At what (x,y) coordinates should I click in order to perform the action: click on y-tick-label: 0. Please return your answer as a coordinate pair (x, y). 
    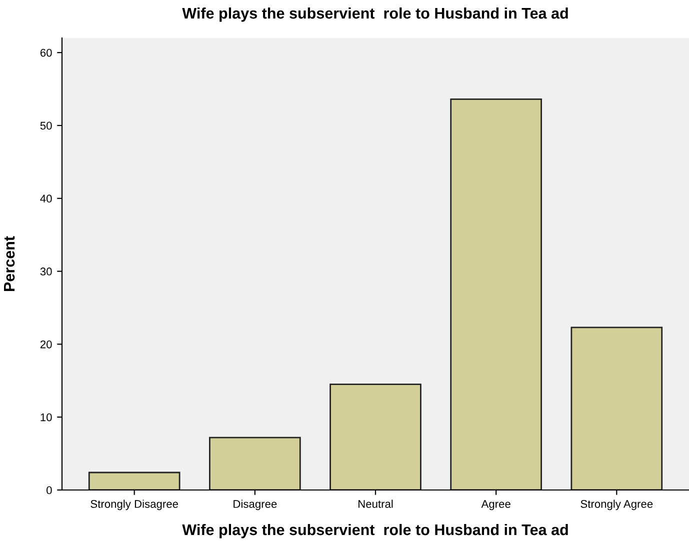
    Looking at the image, I should click on (49, 490).